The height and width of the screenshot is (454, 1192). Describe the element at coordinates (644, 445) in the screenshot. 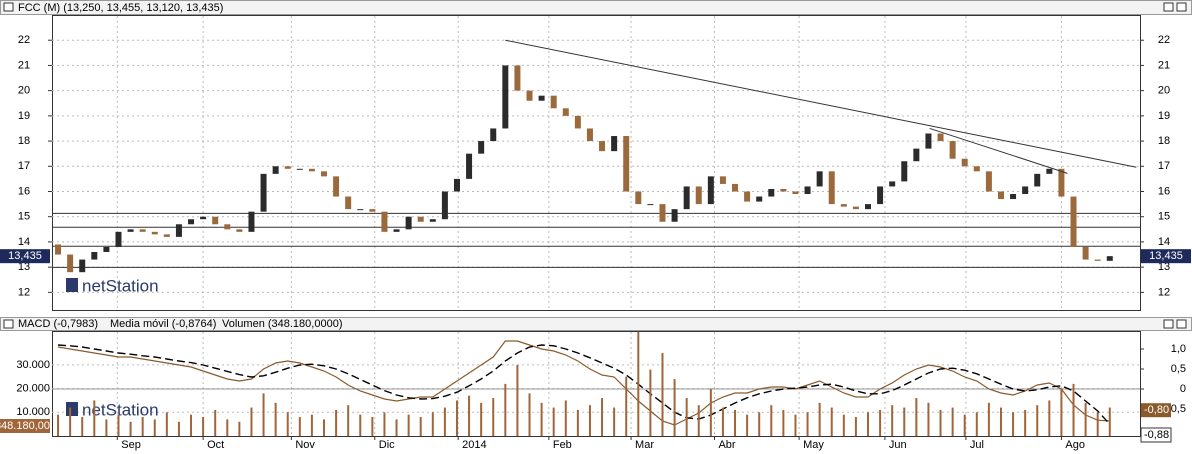

I see `x-tick-label: Mar` at that location.